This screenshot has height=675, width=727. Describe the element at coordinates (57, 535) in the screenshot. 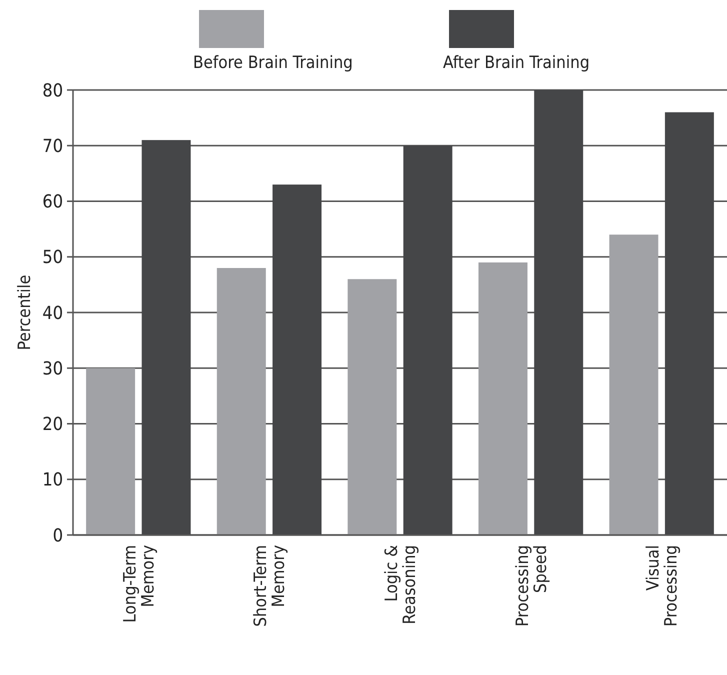

I see `y-tick-label: 0` at that location.